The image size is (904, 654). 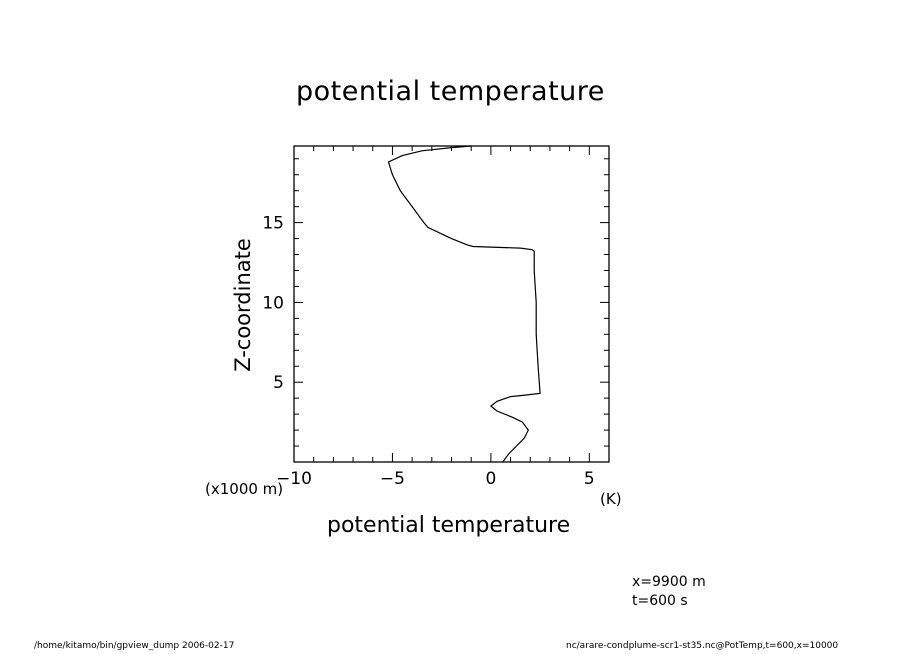 I want to click on x-axis-label: potential temperature, so click(x=449, y=525).